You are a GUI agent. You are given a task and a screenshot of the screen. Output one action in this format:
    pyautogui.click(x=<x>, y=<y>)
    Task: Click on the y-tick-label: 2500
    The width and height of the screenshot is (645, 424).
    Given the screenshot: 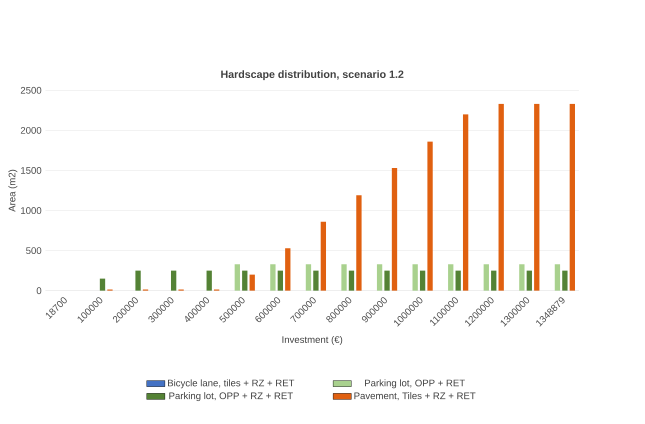 What is the action you would take?
    pyautogui.click(x=31, y=90)
    